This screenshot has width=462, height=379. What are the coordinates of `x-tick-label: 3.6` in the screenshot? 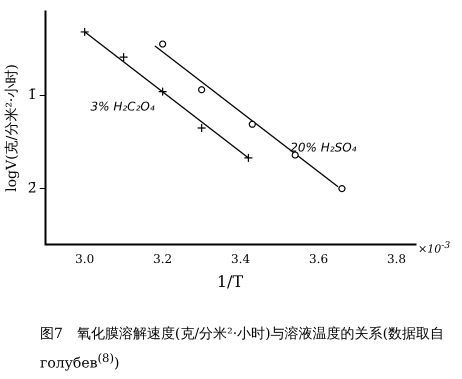 It's located at (318, 259).